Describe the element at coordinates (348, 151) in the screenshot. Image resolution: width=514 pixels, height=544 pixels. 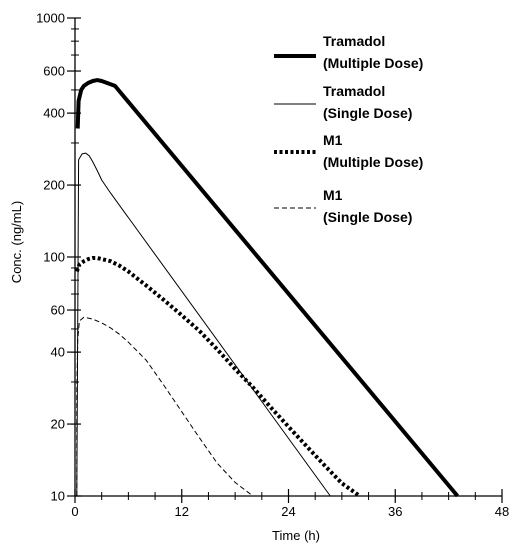
I see `legend-item-m1-multiple: M1 (Multiple Dose)` at that location.